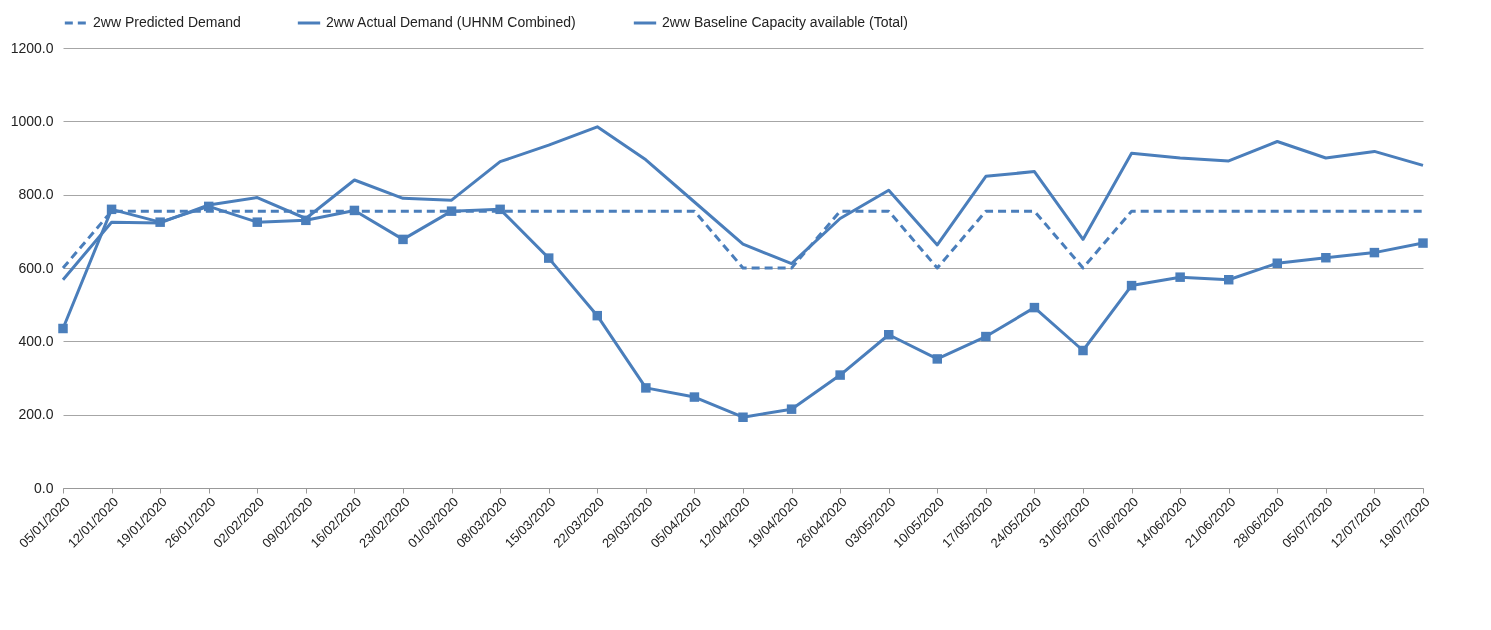 This screenshot has width=1491, height=630. What do you see at coordinates (36, 194) in the screenshot?
I see `y-tick-label: 800.0` at bounding box center [36, 194].